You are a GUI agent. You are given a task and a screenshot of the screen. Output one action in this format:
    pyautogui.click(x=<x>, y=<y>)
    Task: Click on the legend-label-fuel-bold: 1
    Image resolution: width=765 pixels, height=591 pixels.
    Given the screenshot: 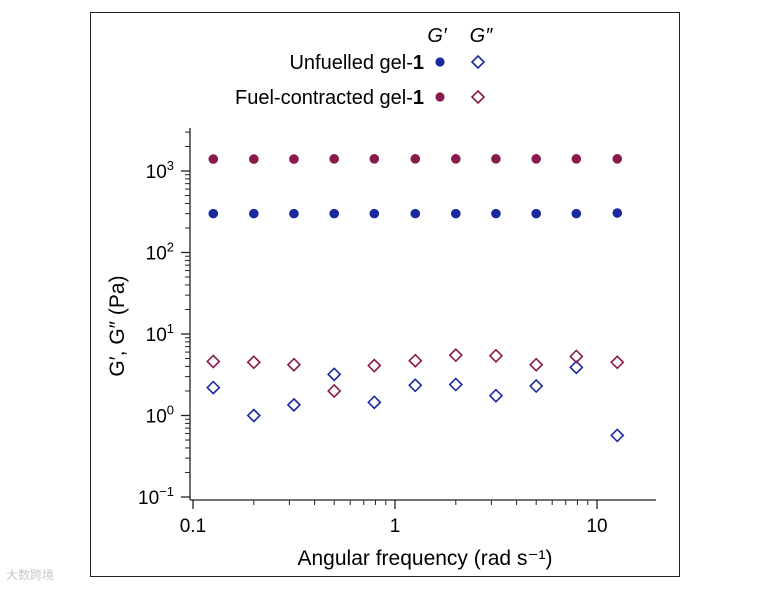 What is the action you would take?
    pyautogui.click(x=418, y=98)
    